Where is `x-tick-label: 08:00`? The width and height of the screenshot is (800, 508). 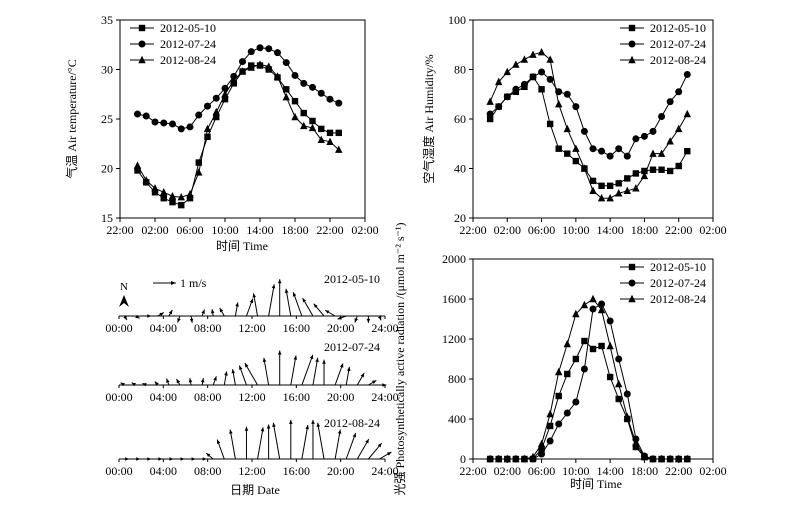
x-tick-label: 08:00 is located at coordinates (207, 471).